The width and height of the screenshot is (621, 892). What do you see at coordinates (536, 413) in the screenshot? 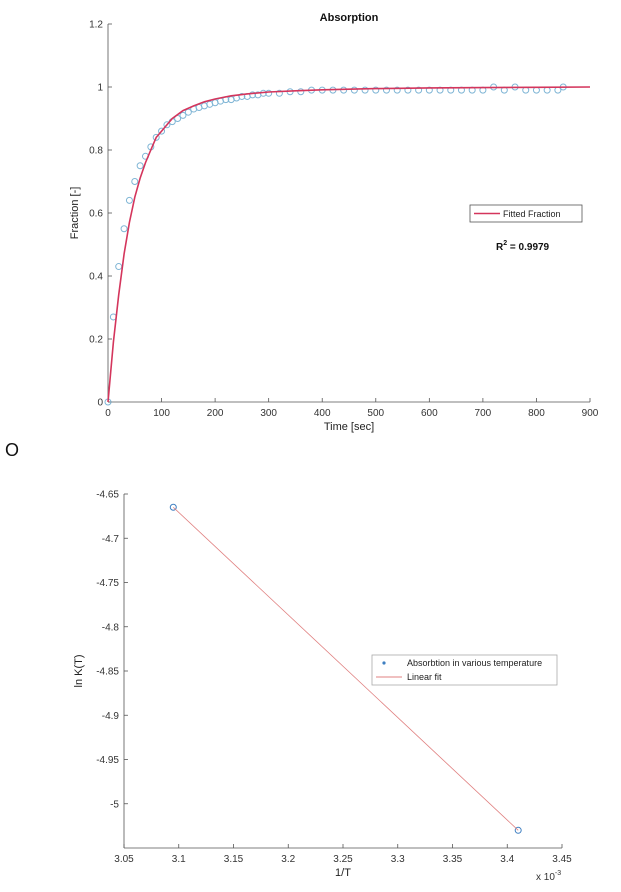
I see `x-tick-label: 800` at bounding box center [536, 413].